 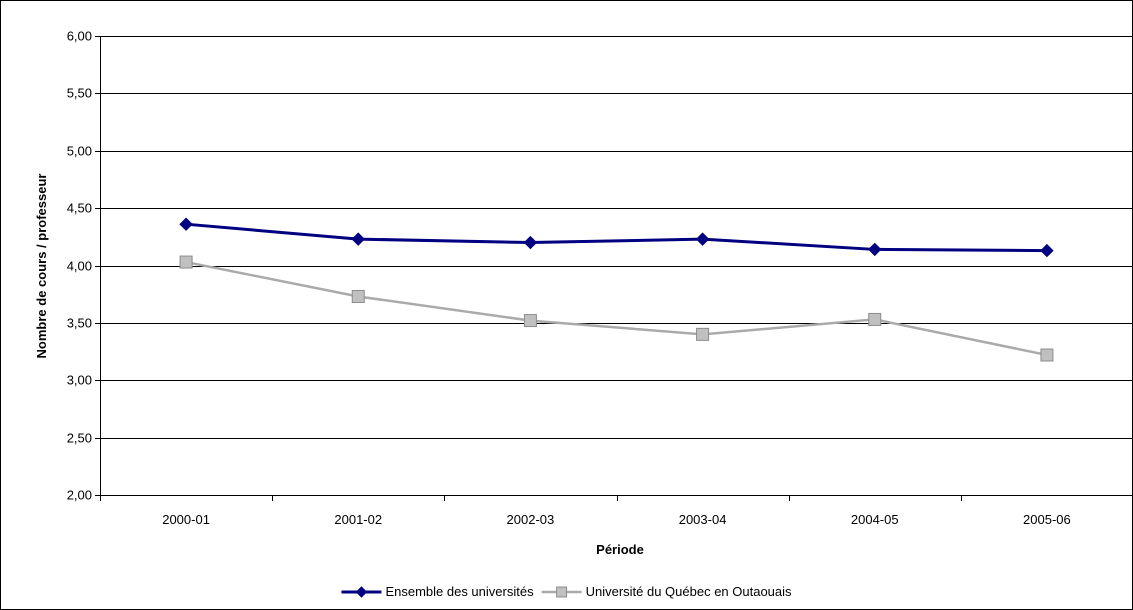 I want to click on legend-item-1: Ensemble des universités, so click(x=437, y=591).